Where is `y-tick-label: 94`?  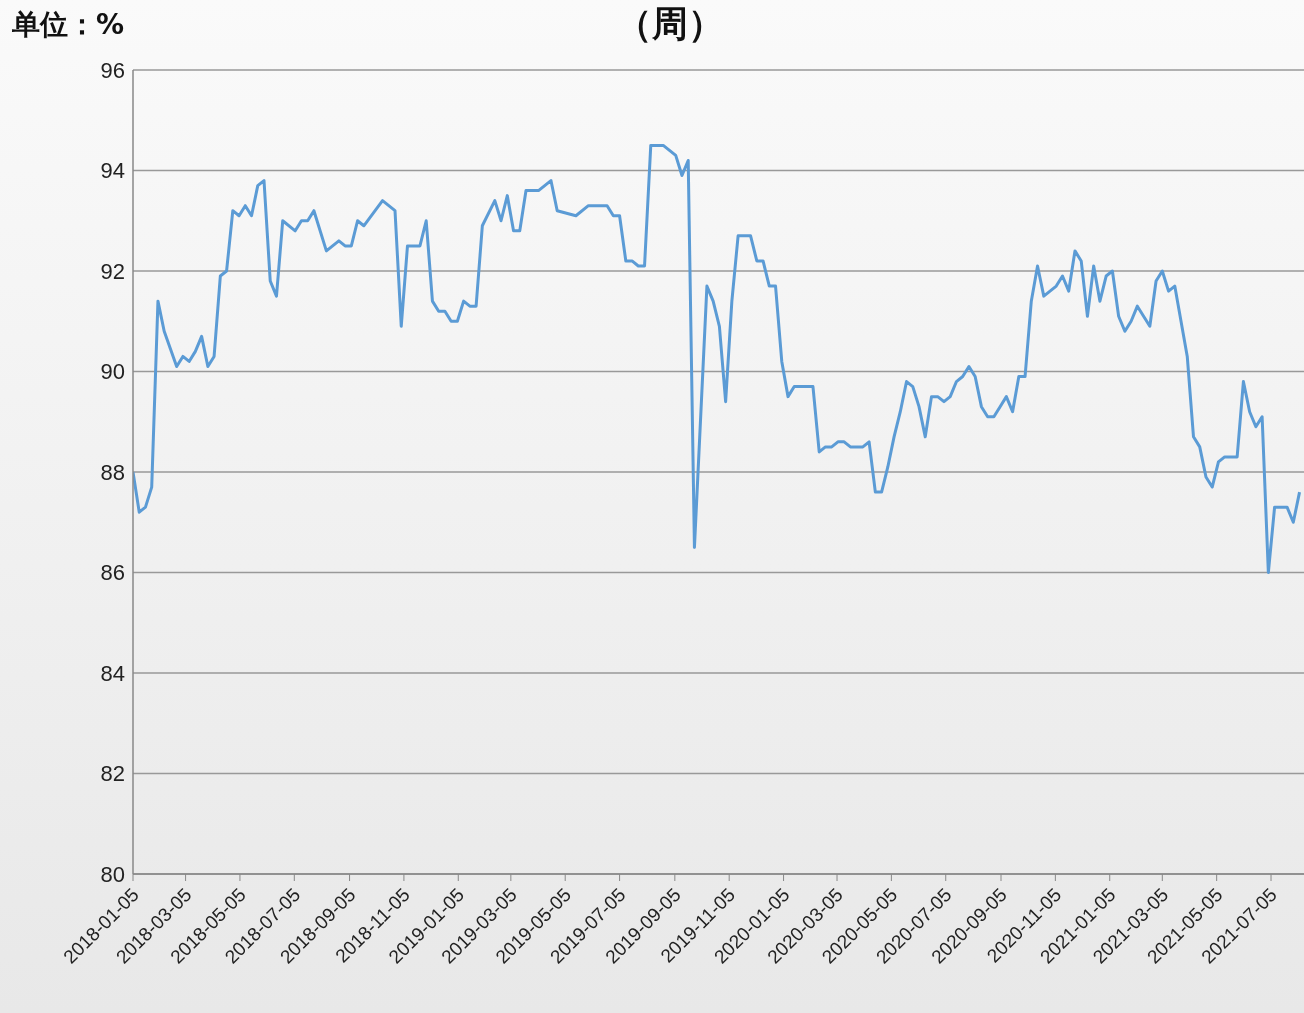
y-tick-label: 94 is located at coordinates (112, 171).